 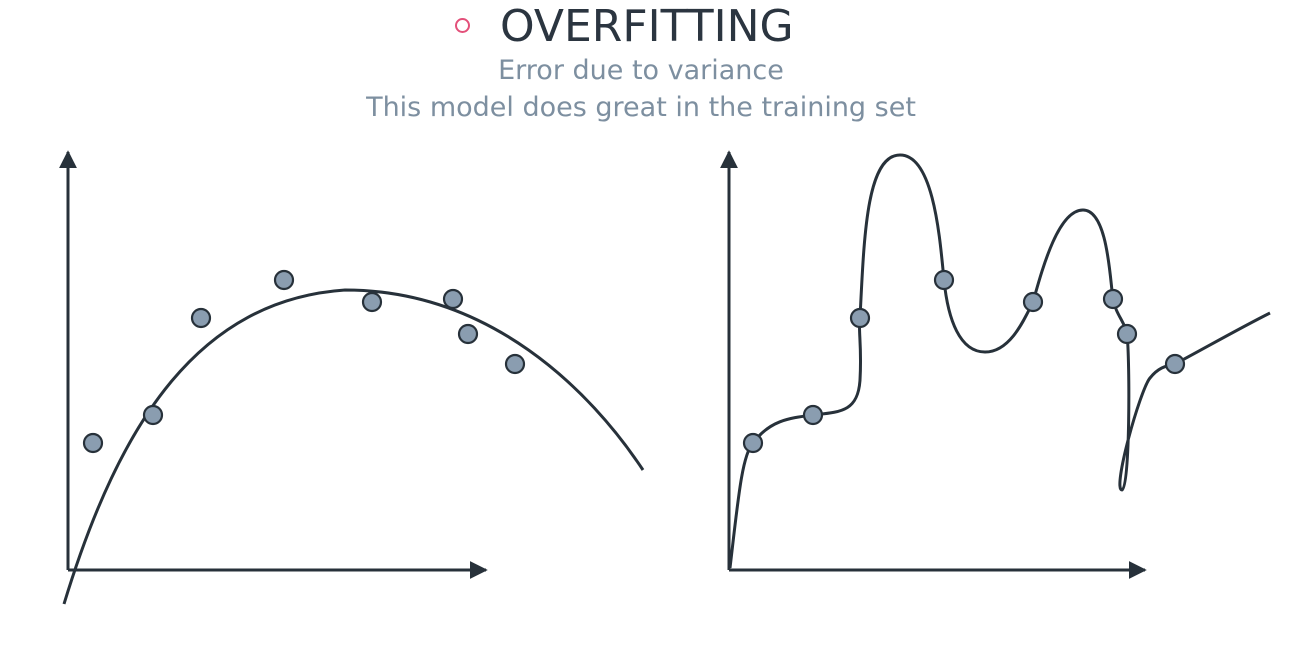 I want to click on title-row: OVERFITTING, so click(x=656, y=27).